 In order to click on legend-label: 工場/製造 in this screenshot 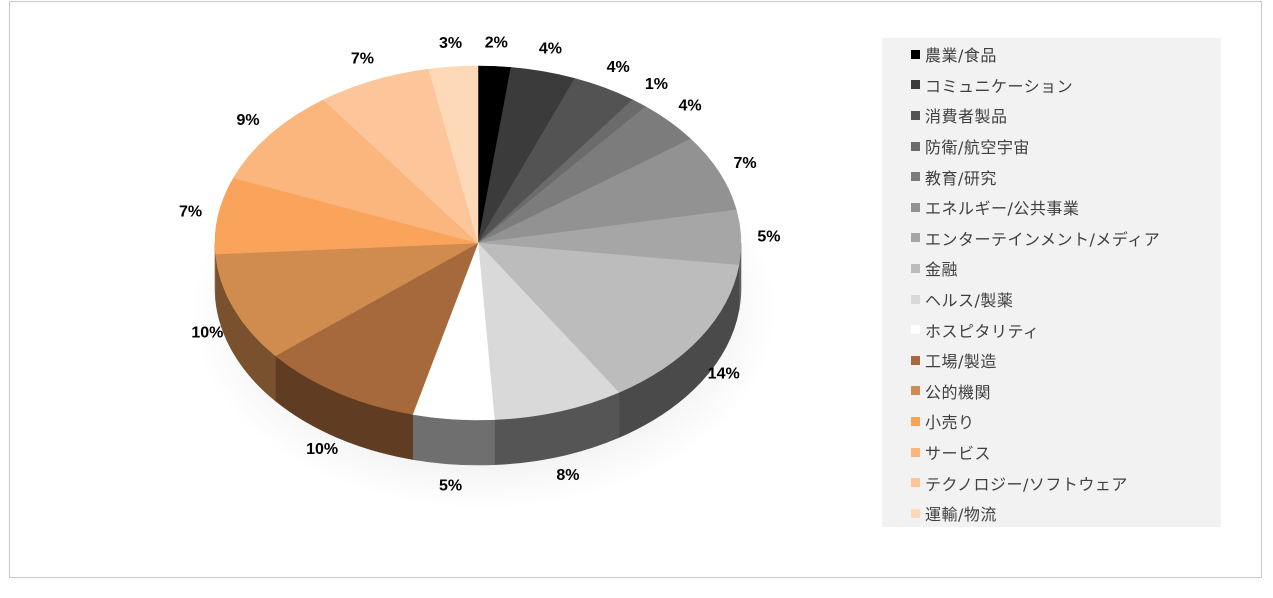, I will do `click(961, 362)`.